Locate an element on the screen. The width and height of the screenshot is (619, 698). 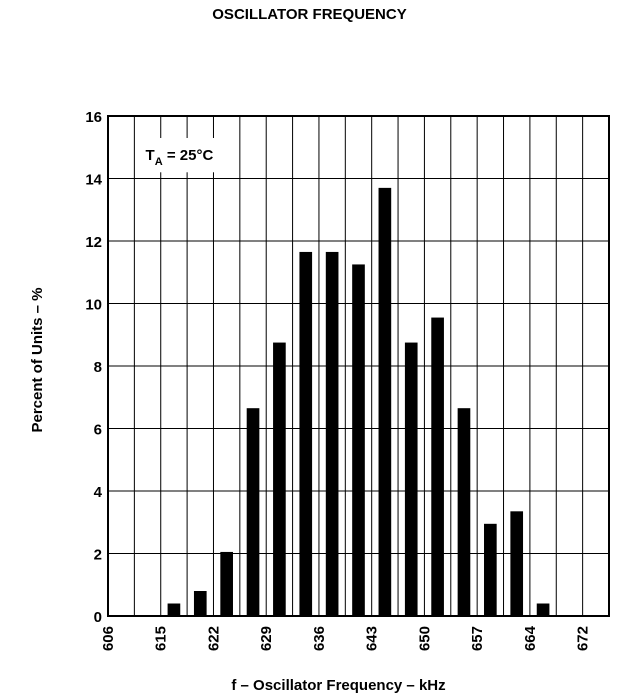
y-tick-label: 14 is located at coordinates (93, 180).